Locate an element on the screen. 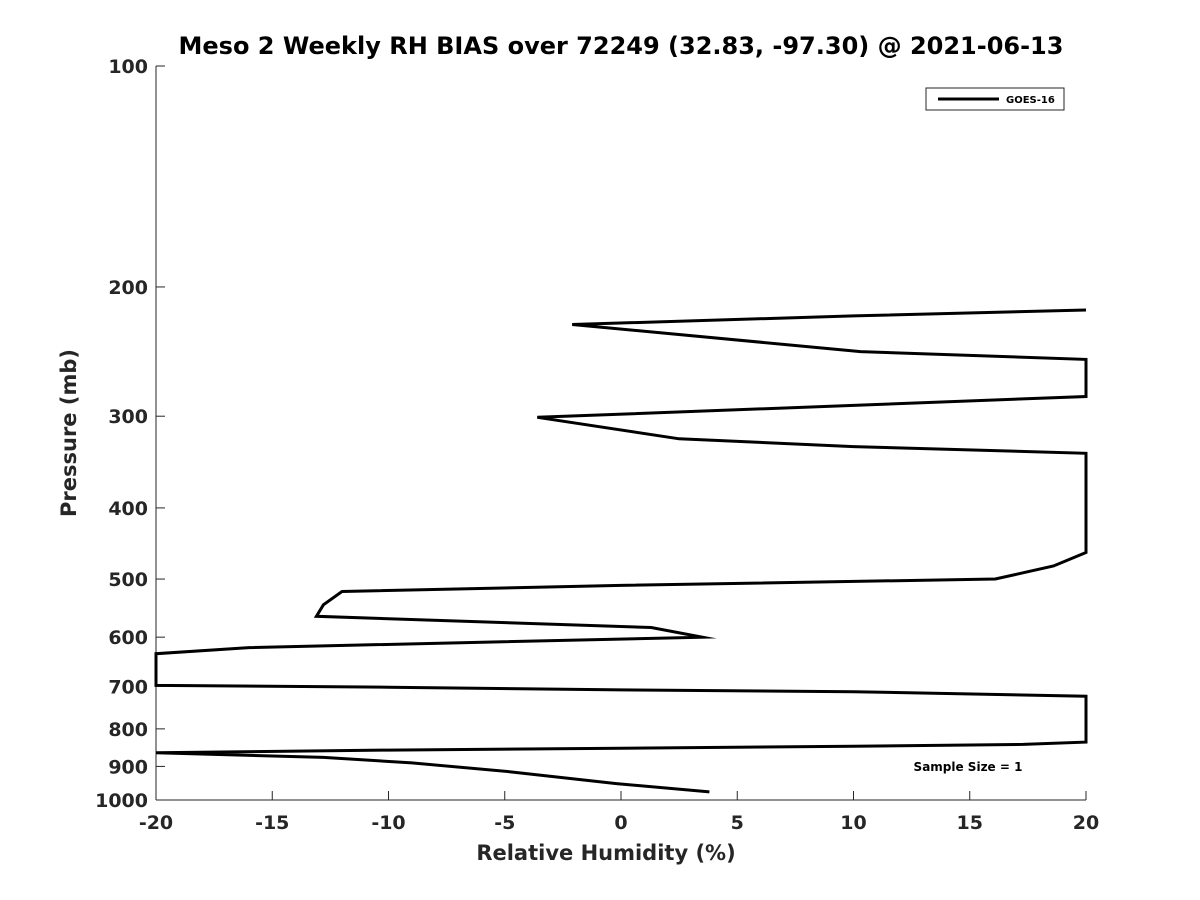 This screenshot has width=1200, height=900. x-tick-label: 15 is located at coordinates (970, 823).